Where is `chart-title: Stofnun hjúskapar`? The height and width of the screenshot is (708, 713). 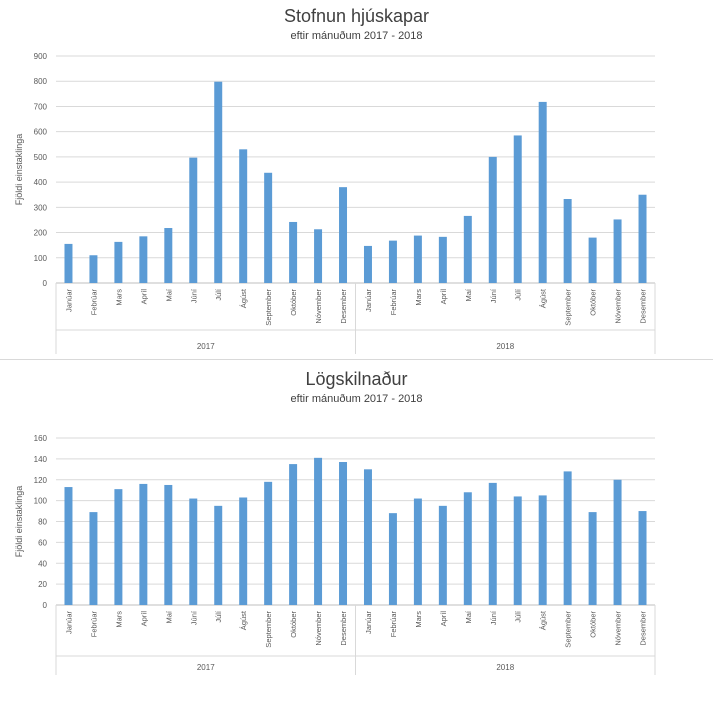 chart-title: Stofnun hjúskapar is located at coordinates (356, 16).